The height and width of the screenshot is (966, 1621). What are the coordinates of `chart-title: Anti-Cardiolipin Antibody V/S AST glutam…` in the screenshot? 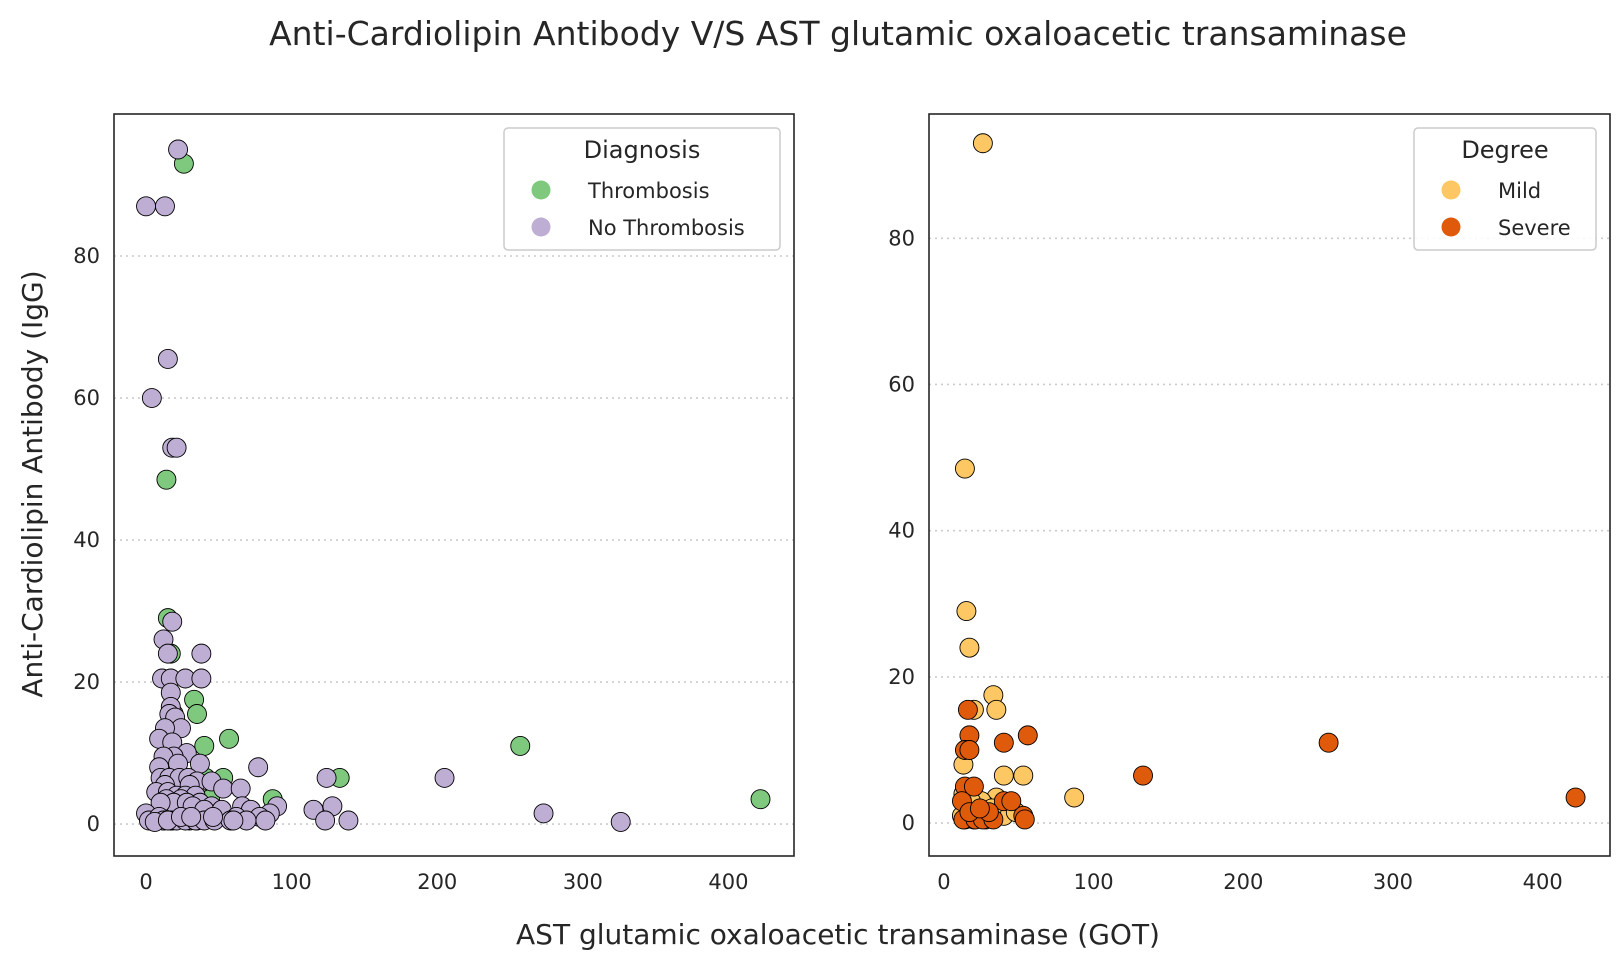 It's located at (838, 33).